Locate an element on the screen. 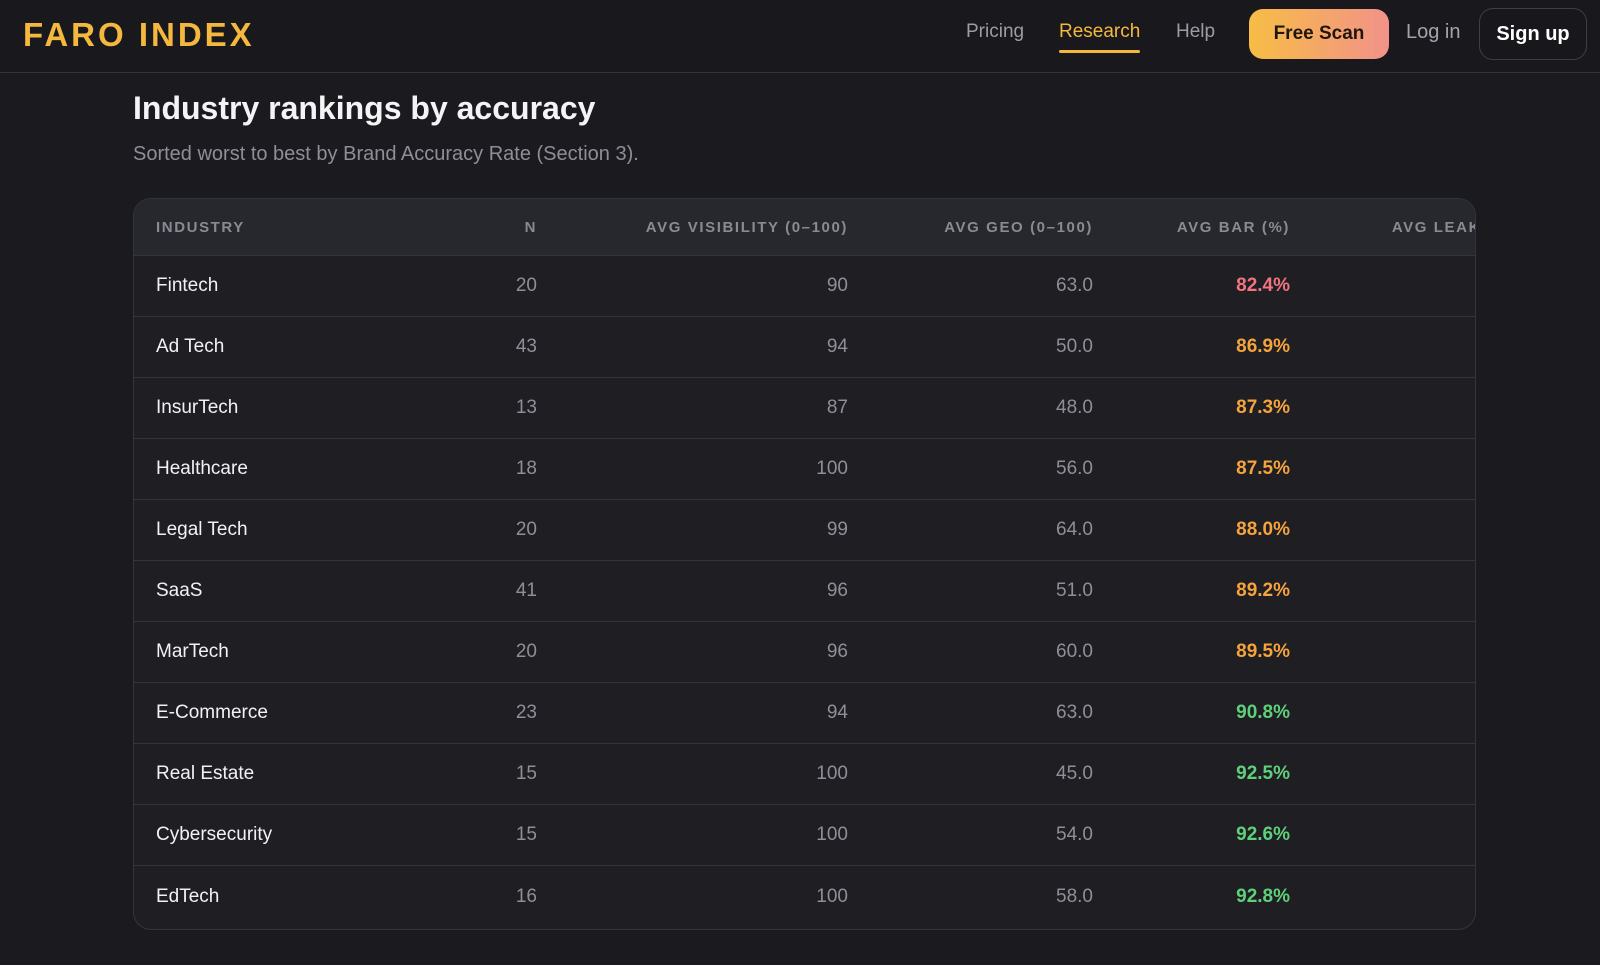 The image size is (1600, 965). header-avg-leakage: AVG LEAKAGE (0–100) is located at coordinates (1433, 227).